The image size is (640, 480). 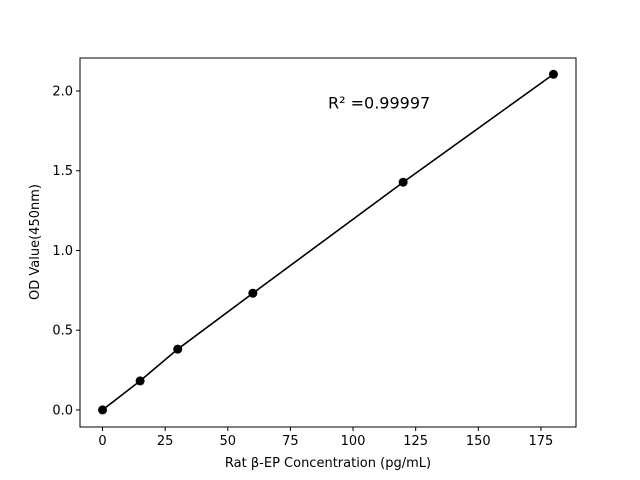 What do you see at coordinates (228, 441) in the screenshot?
I see `x-tick-label: 50` at bounding box center [228, 441].